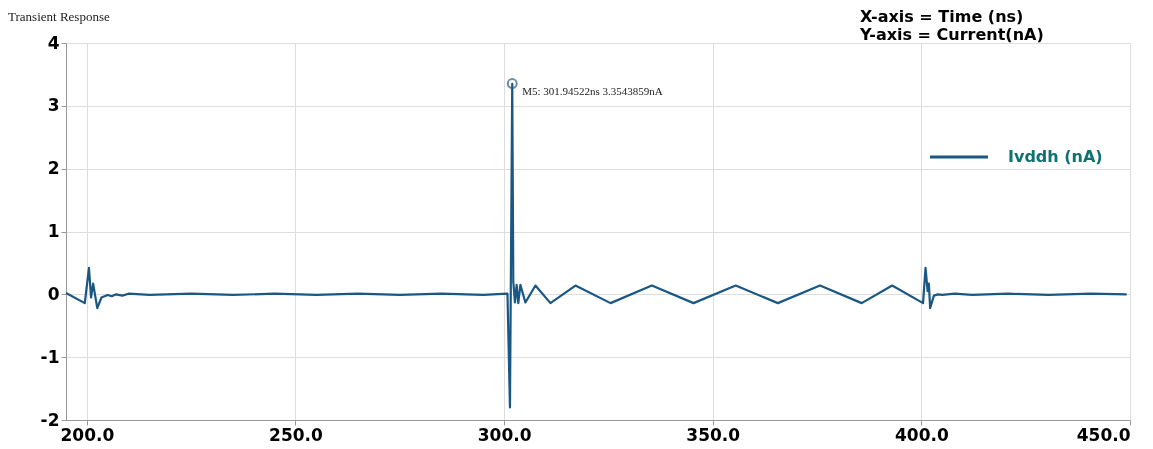 The width and height of the screenshot is (1153, 449). What do you see at coordinates (592, 90) in the screenshot?
I see `annotation: M5: 301.94522ns 3.3543859nA` at bounding box center [592, 90].